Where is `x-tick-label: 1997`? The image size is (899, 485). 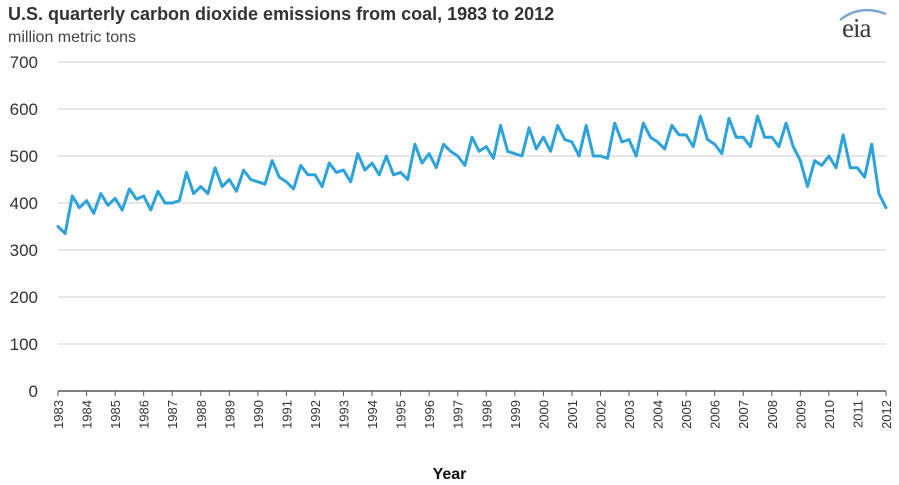 x-tick-label: 1997 is located at coordinates (458, 414).